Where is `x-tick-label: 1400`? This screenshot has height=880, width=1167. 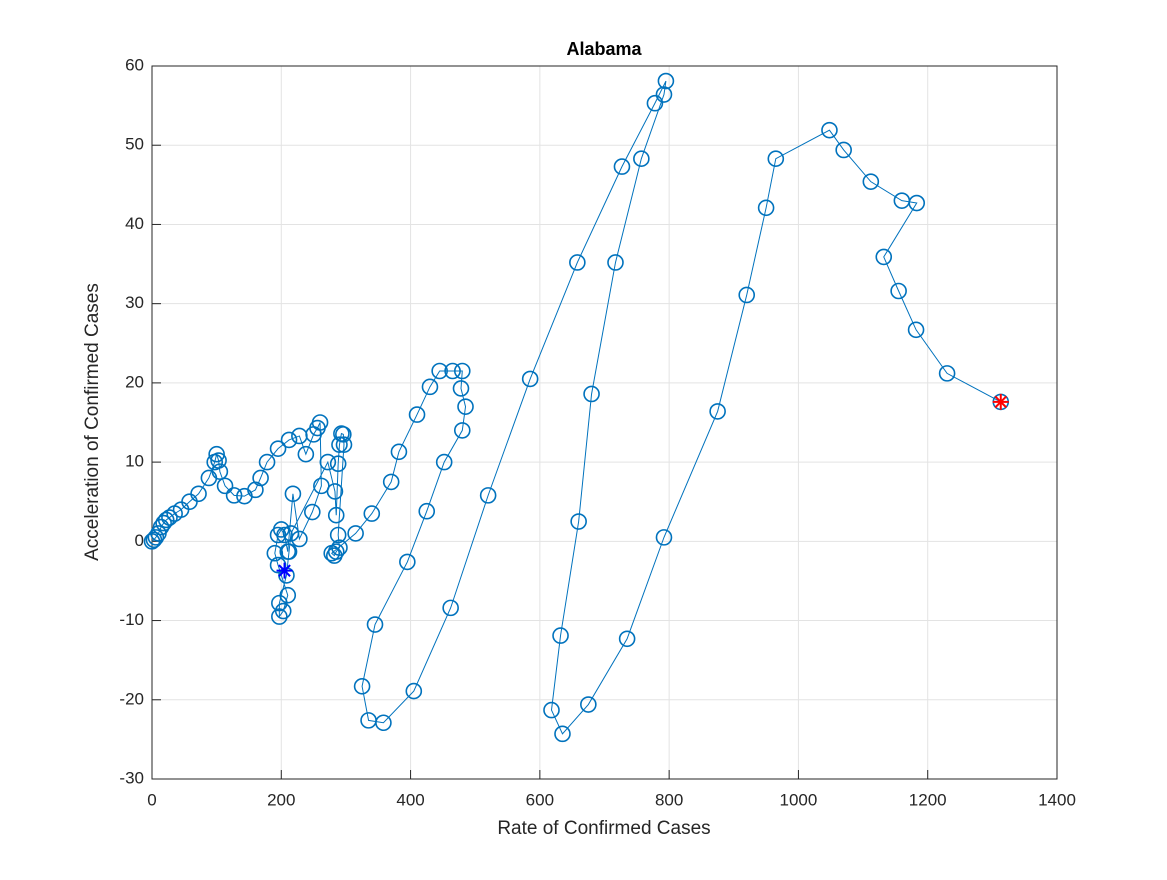 x-tick-label: 1400 is located at coordinates (1057, 799).